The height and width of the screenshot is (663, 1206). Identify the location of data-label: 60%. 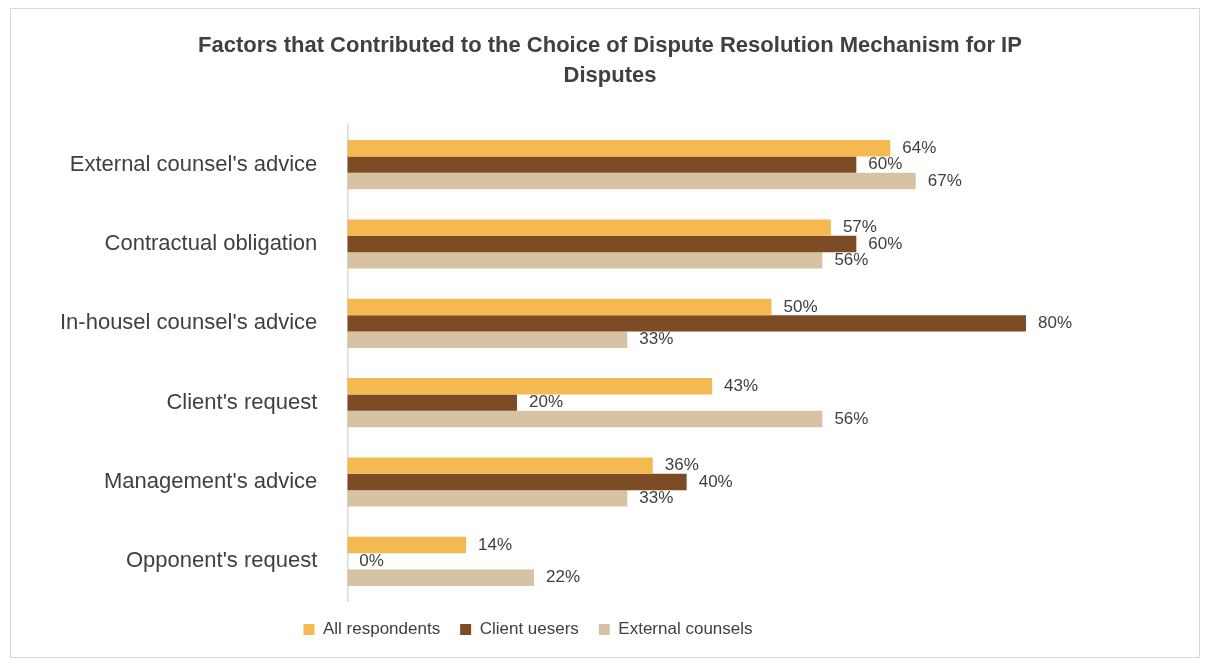
(885, 164).